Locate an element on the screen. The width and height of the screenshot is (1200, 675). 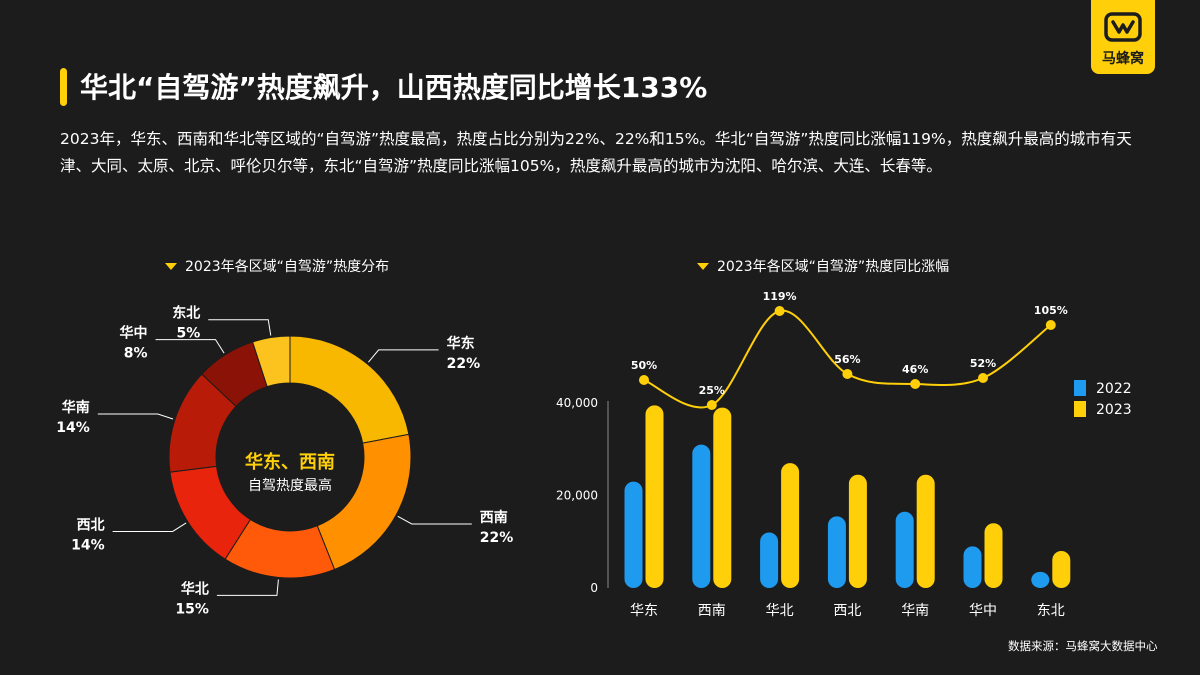
x-tick-label: 华南 is located at coordinates (915, 611).